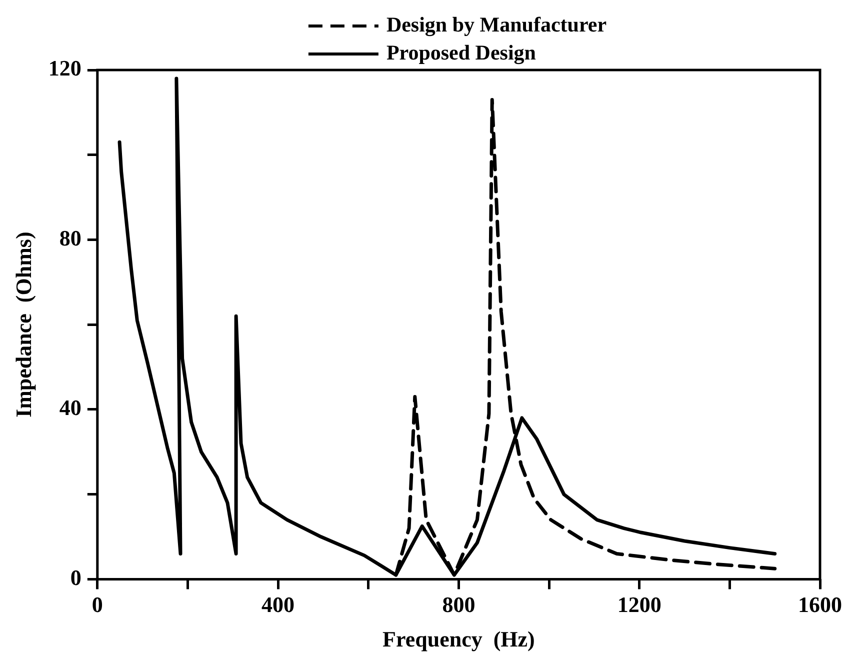 This screenshot has height=666, width=858. What do you see at coordinates (23, 325) in the screenshot?
I see `y-axis-title: Impedance (Ohms)` at bounding box center [23, 325].